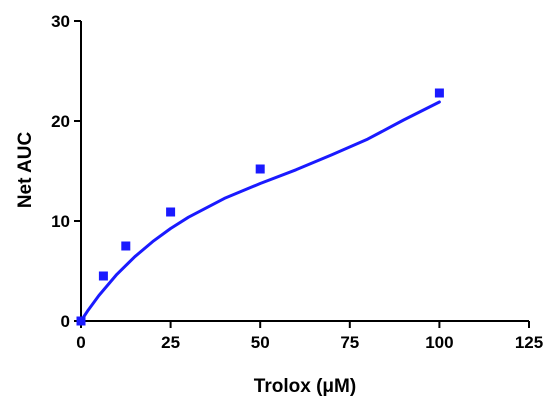 The height and width of the screenshot is (404, 553). I want to click on y-tick-label: 10, so click(60, 221).